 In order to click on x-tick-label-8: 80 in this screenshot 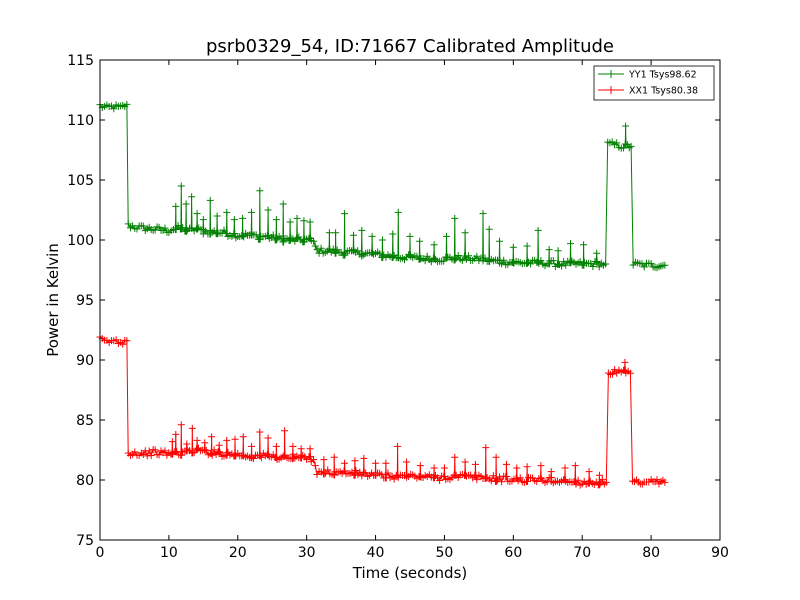, I will do `click(651, 553)`.